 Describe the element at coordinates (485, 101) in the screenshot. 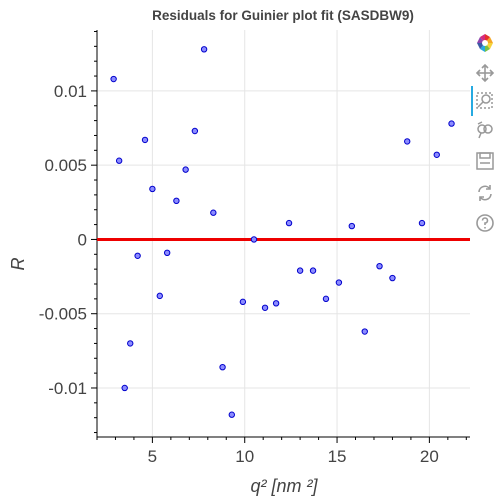

I see `box-zoom-icon` at that location.